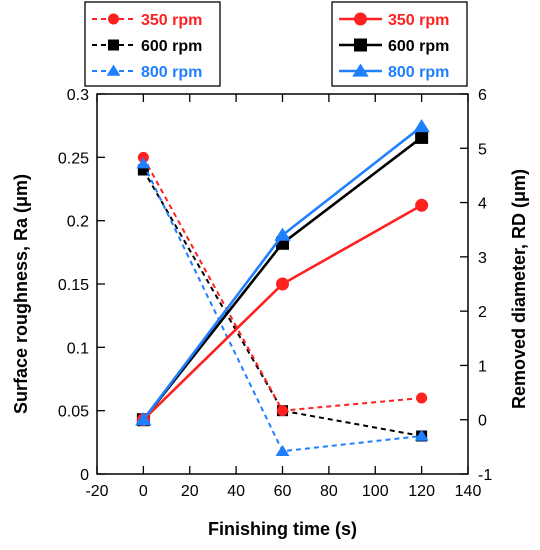  Describe the element at coordinates (143, 491) in the screenshot. I see `x-tick-label: 0` at that location.